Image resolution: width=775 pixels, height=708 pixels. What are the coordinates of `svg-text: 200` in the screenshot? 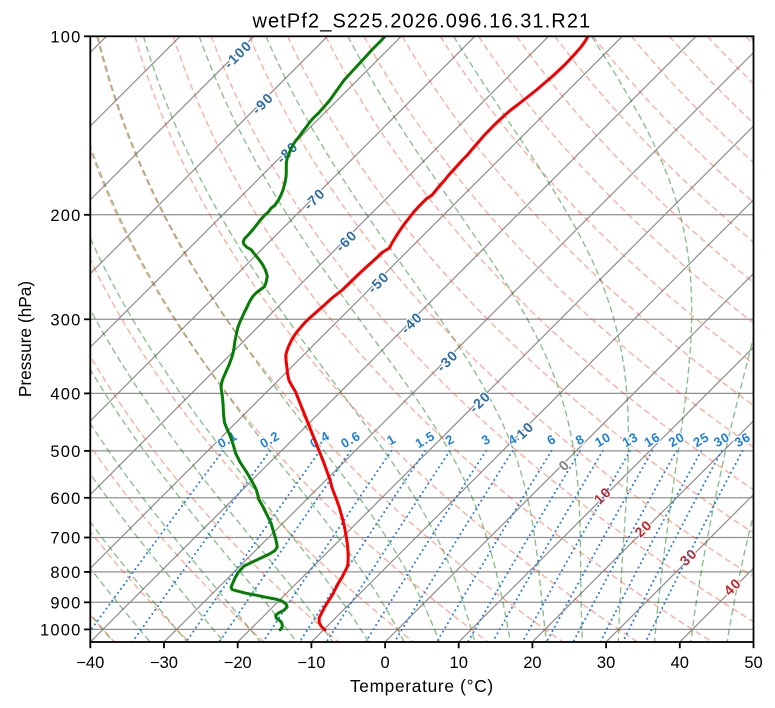 It's located at (65, 216).